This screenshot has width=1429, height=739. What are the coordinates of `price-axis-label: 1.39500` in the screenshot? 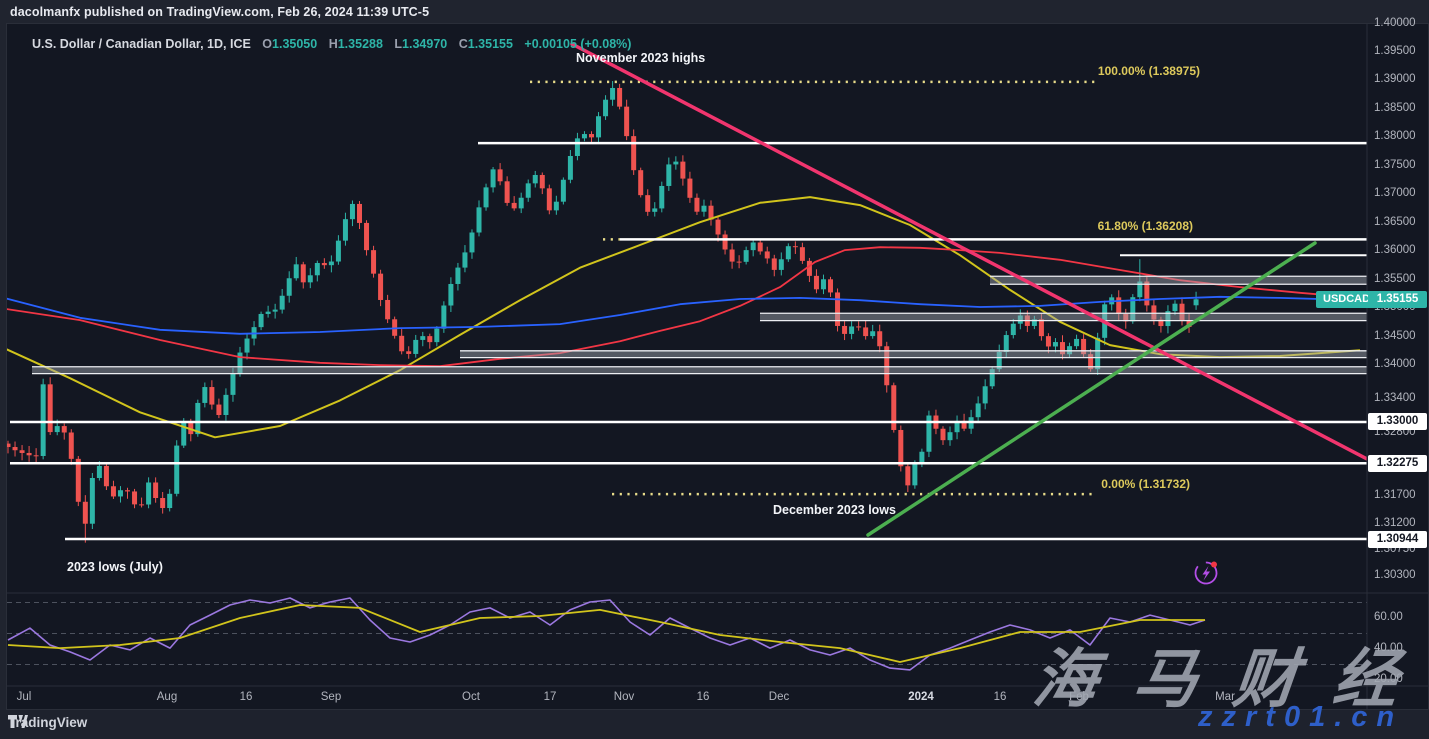 It's located at (1395, 51).